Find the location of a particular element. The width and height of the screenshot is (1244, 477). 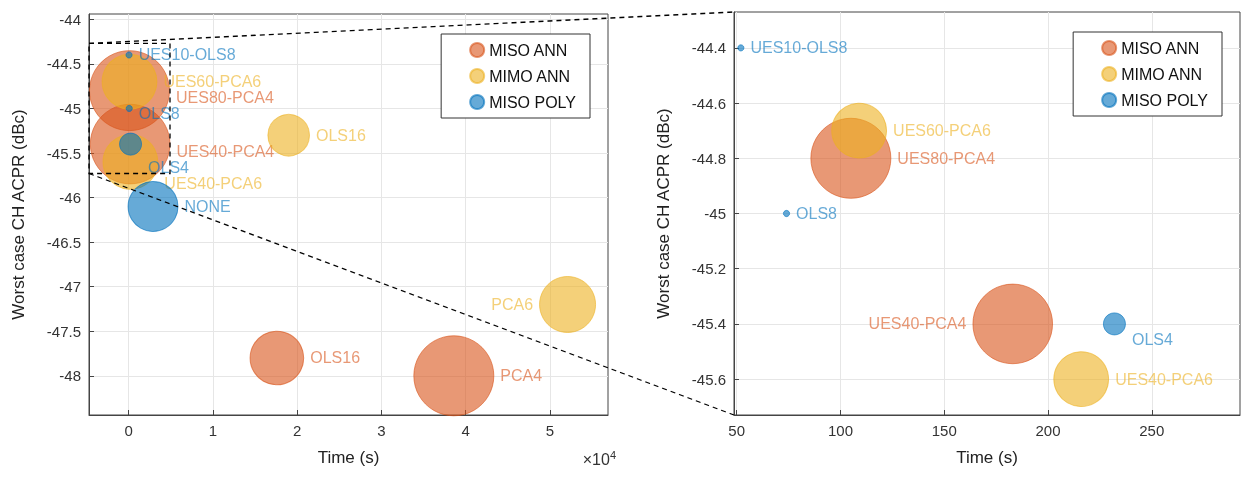

x-tick-label: 1 is located at coordinates (213, 430).